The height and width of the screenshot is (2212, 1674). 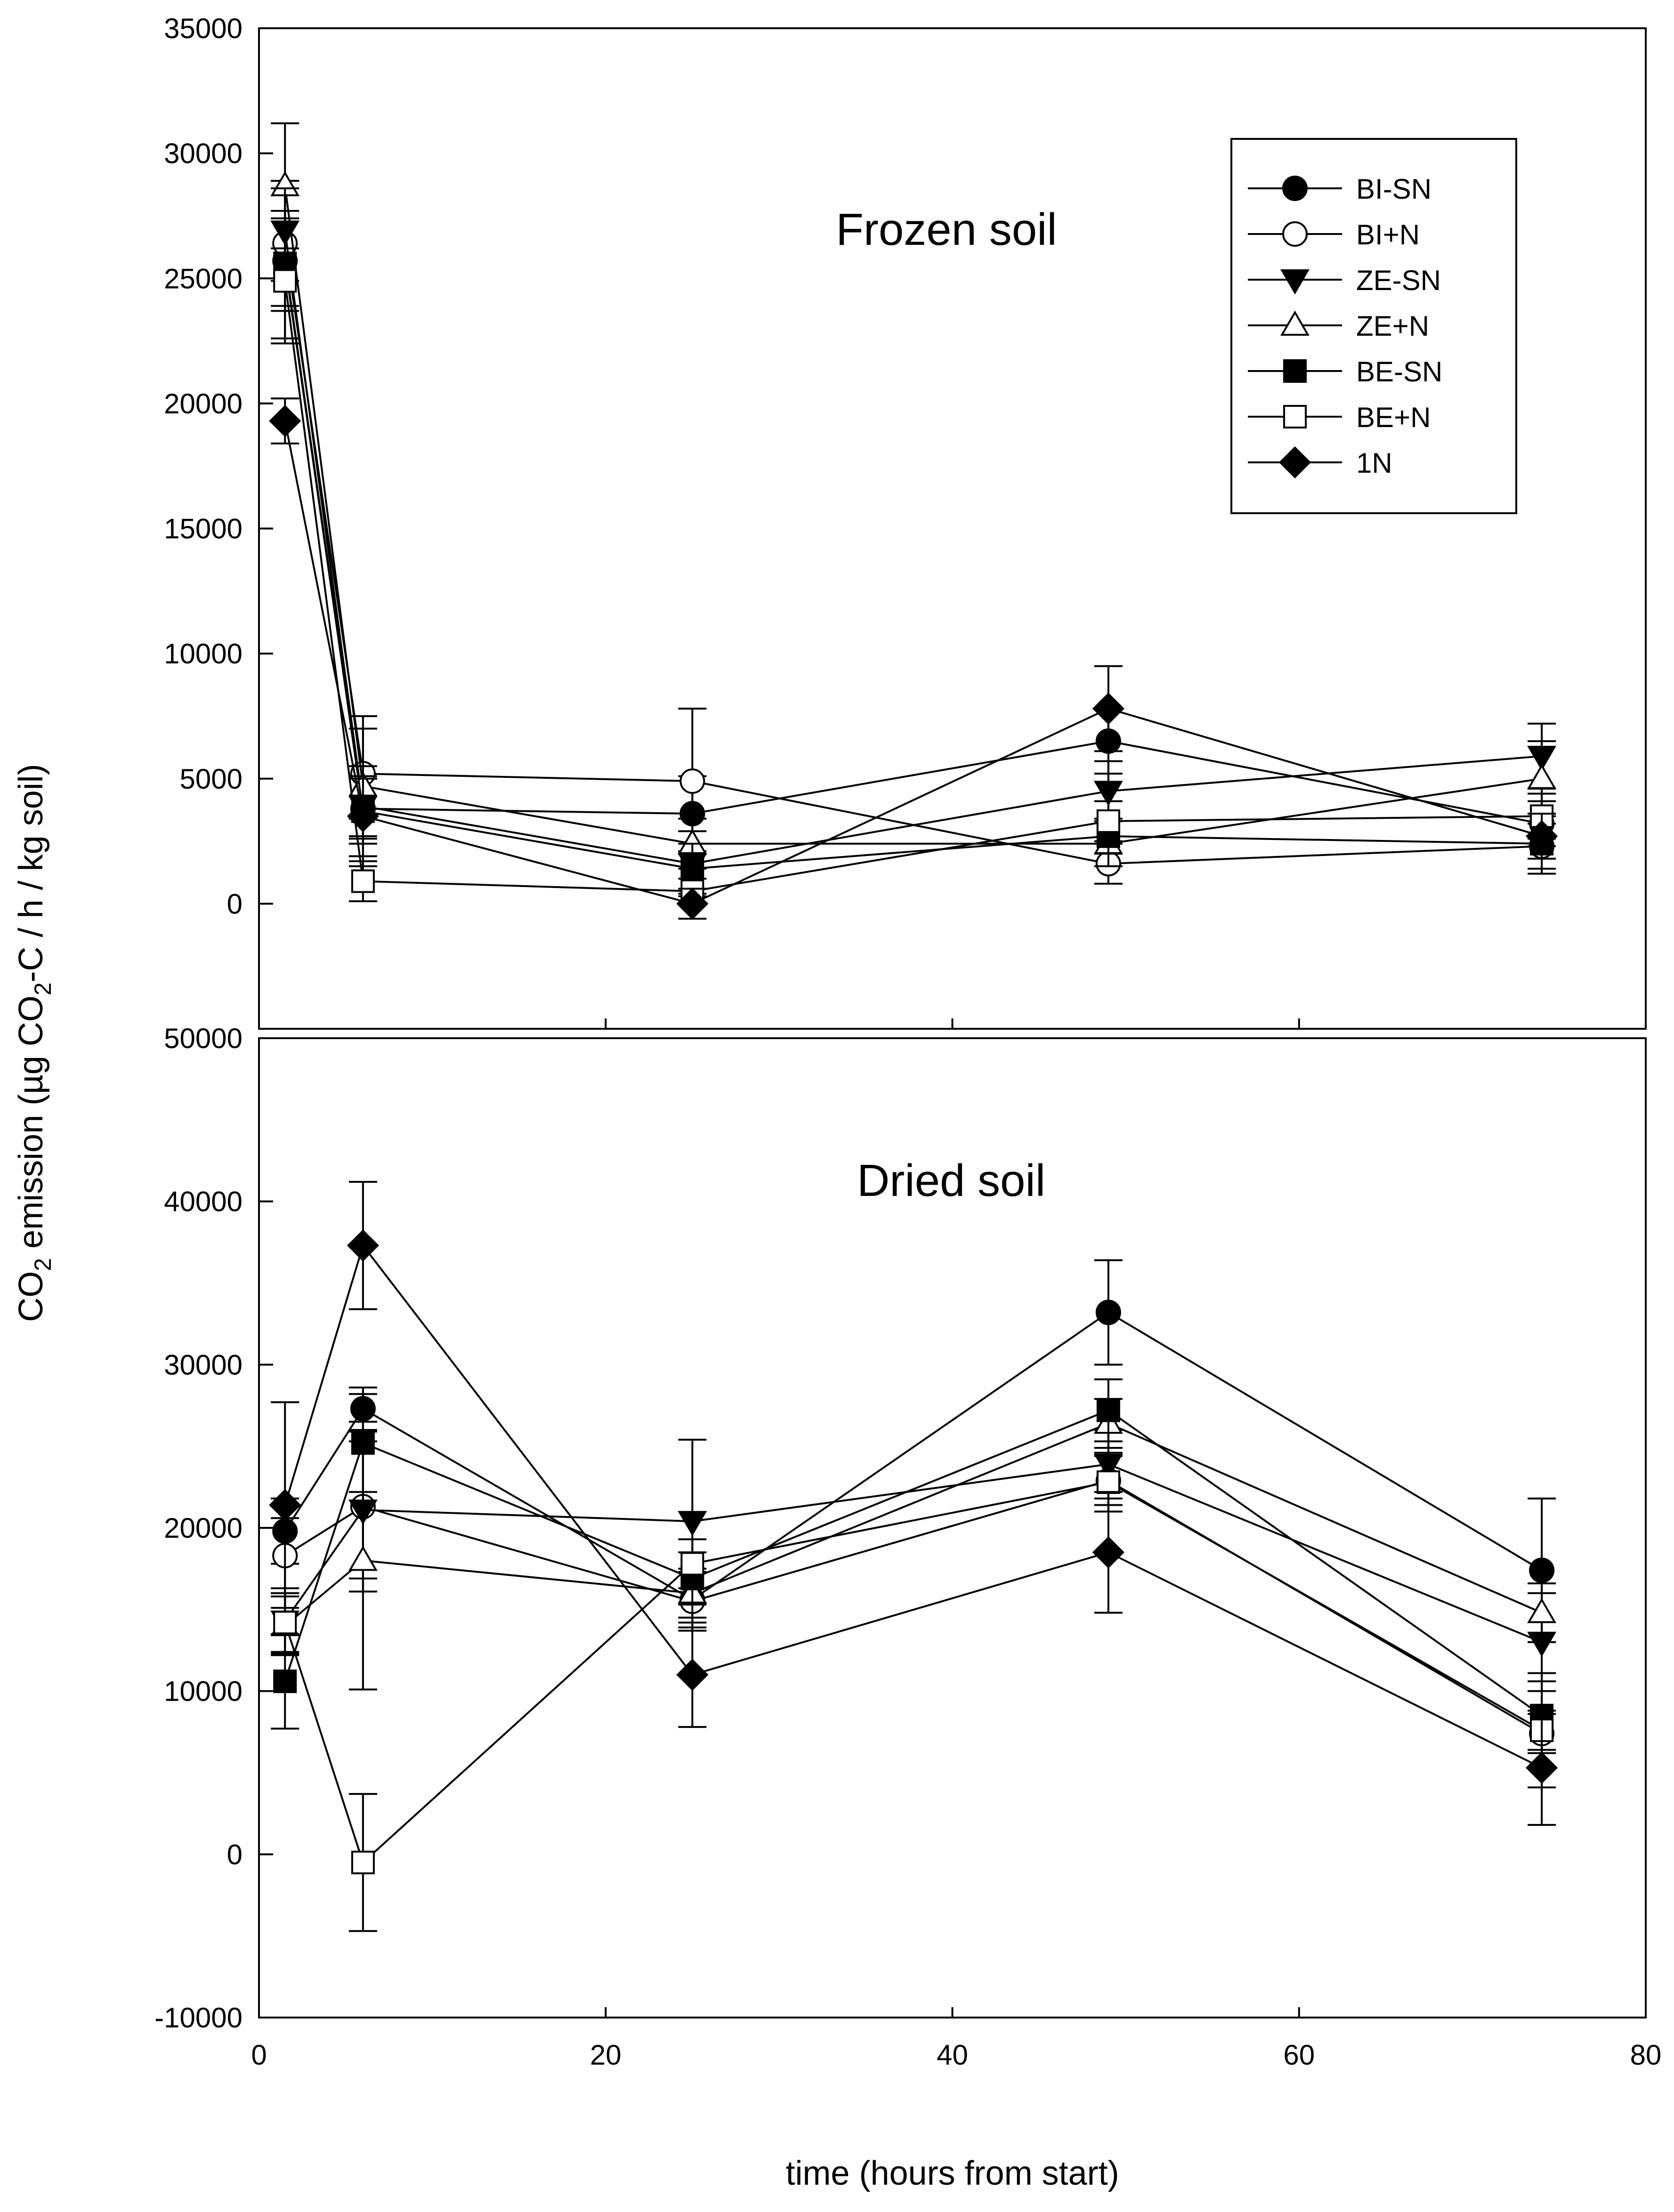 I want to click on legend-label: ZE-SN, so click(x=1398, y=280).